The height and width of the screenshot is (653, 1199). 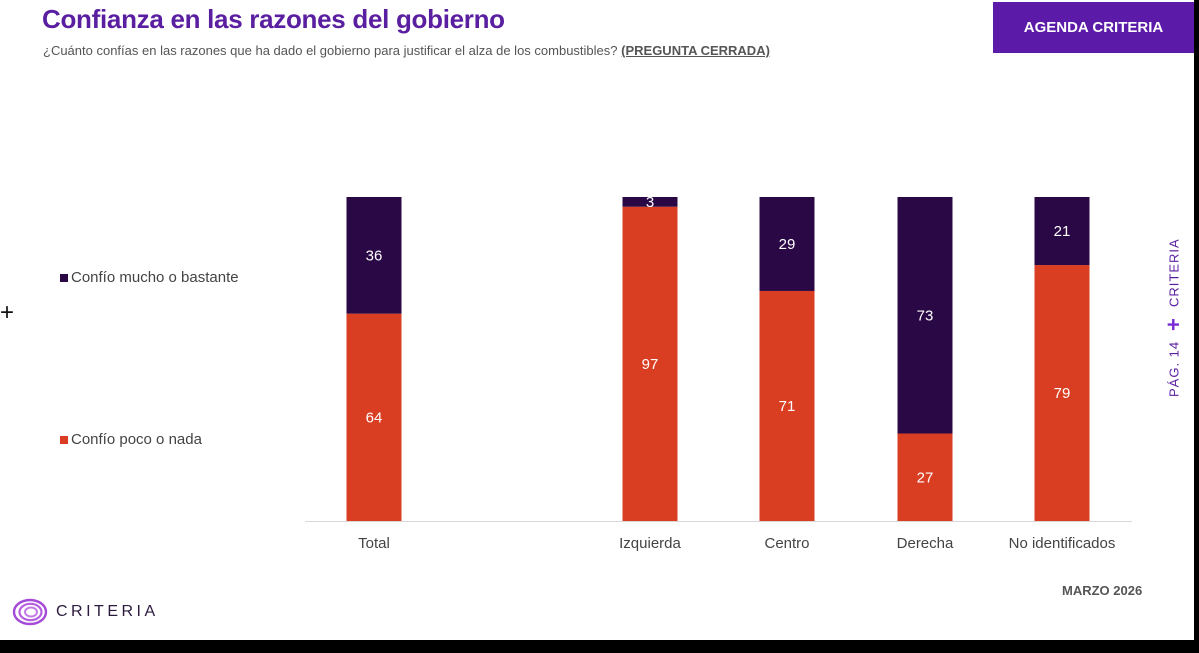 I want to click on side-page-label: PÁG. 14 + CRITERIA, so click(x=1171, y=309).